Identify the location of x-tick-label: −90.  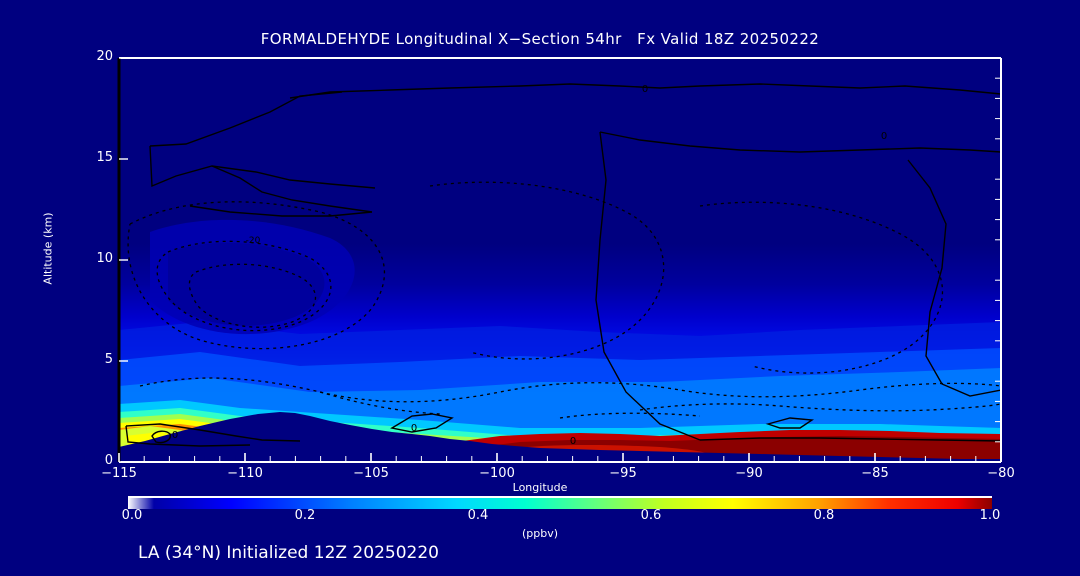
(749, 473).